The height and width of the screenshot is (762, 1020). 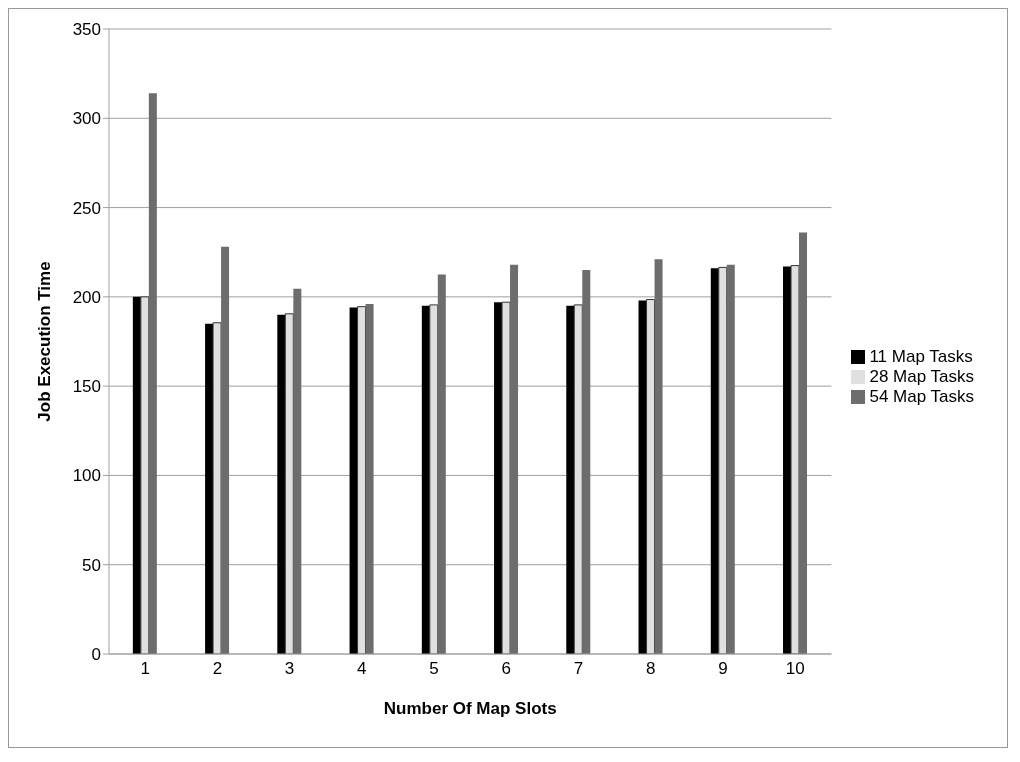 What do you see at coordinates (86, 476) in the screenshot?
I see `y-tick-label: 100` at bounding box center [86, 476].